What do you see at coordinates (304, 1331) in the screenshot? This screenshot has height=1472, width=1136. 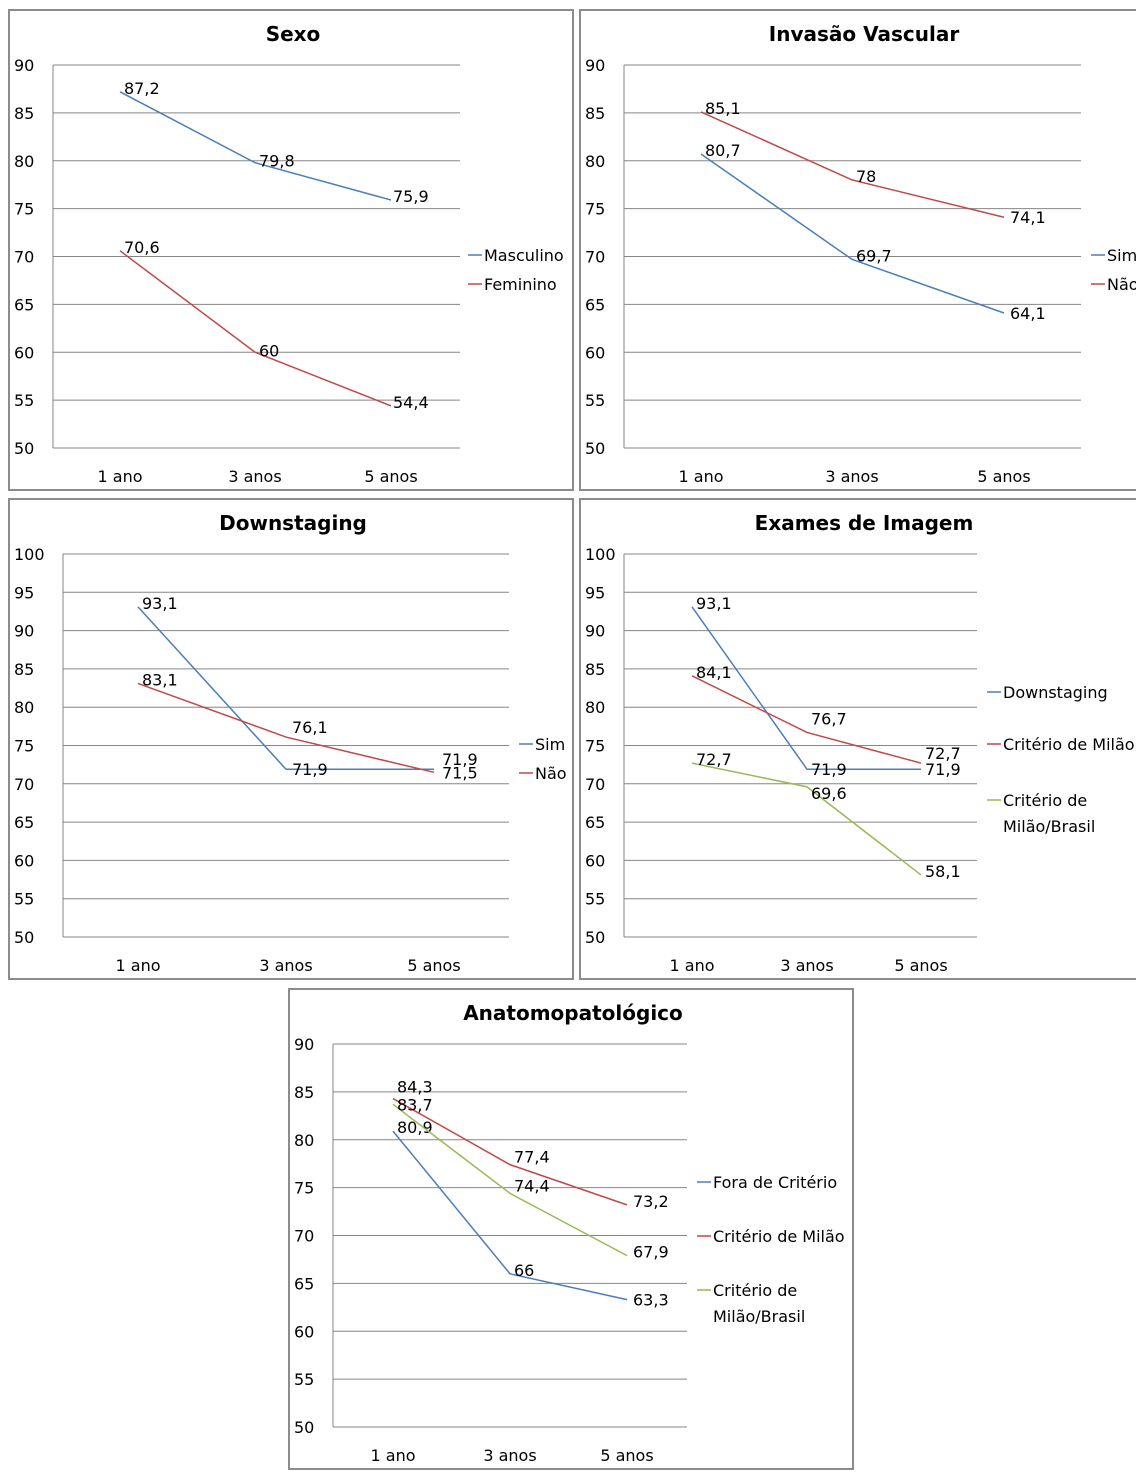 I see `y-tick-label-anatomopatologico: 60` at bounding box center [304, 1331].